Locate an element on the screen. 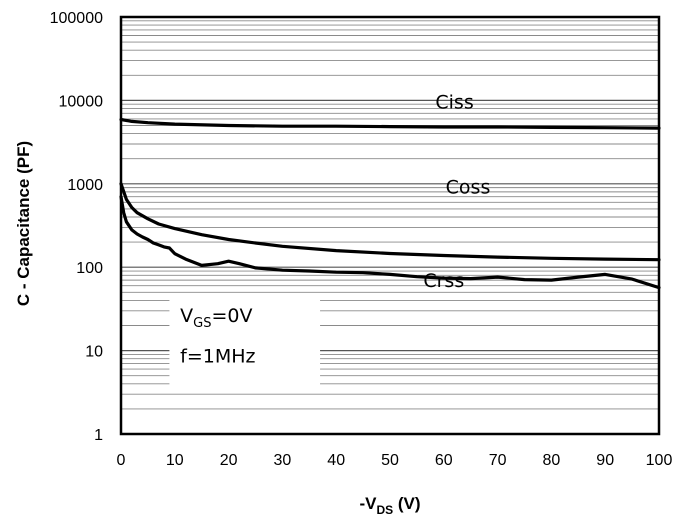 The image size is (689, 517). y-tick-label: 10 is located at coordinates (94, 352).